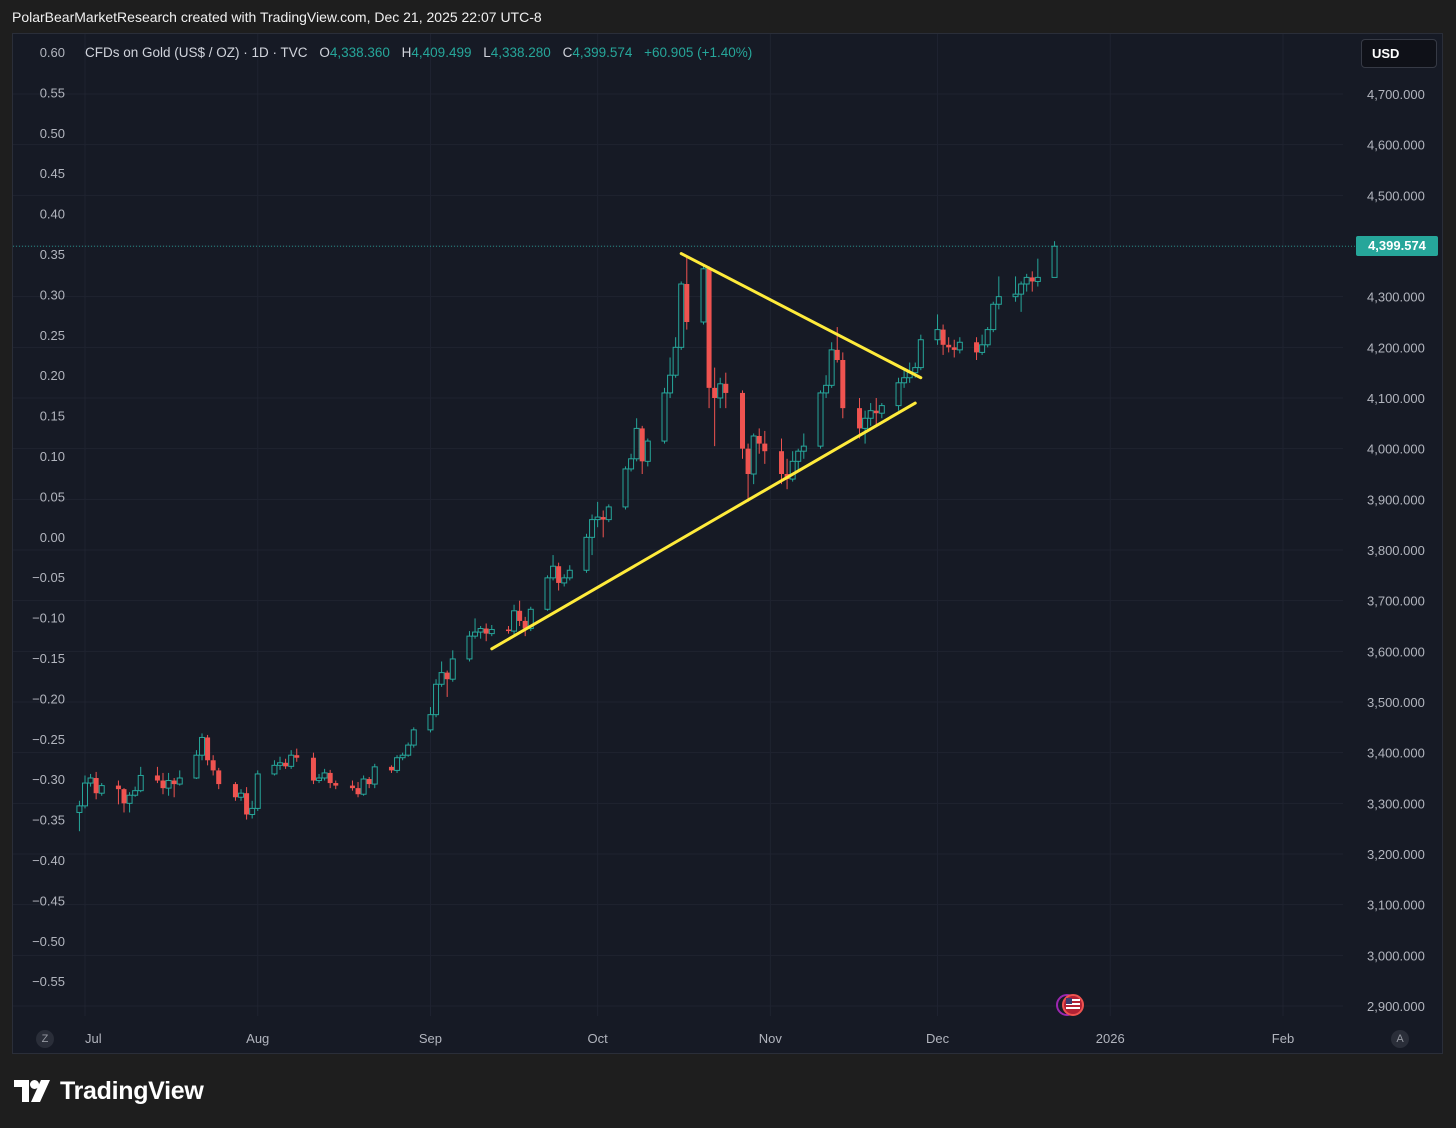  What do you see at coordinates (1397, 246) in the screenshot?
I see `last-price-tag: 4,399.574` at bounding box center [1397, 246].